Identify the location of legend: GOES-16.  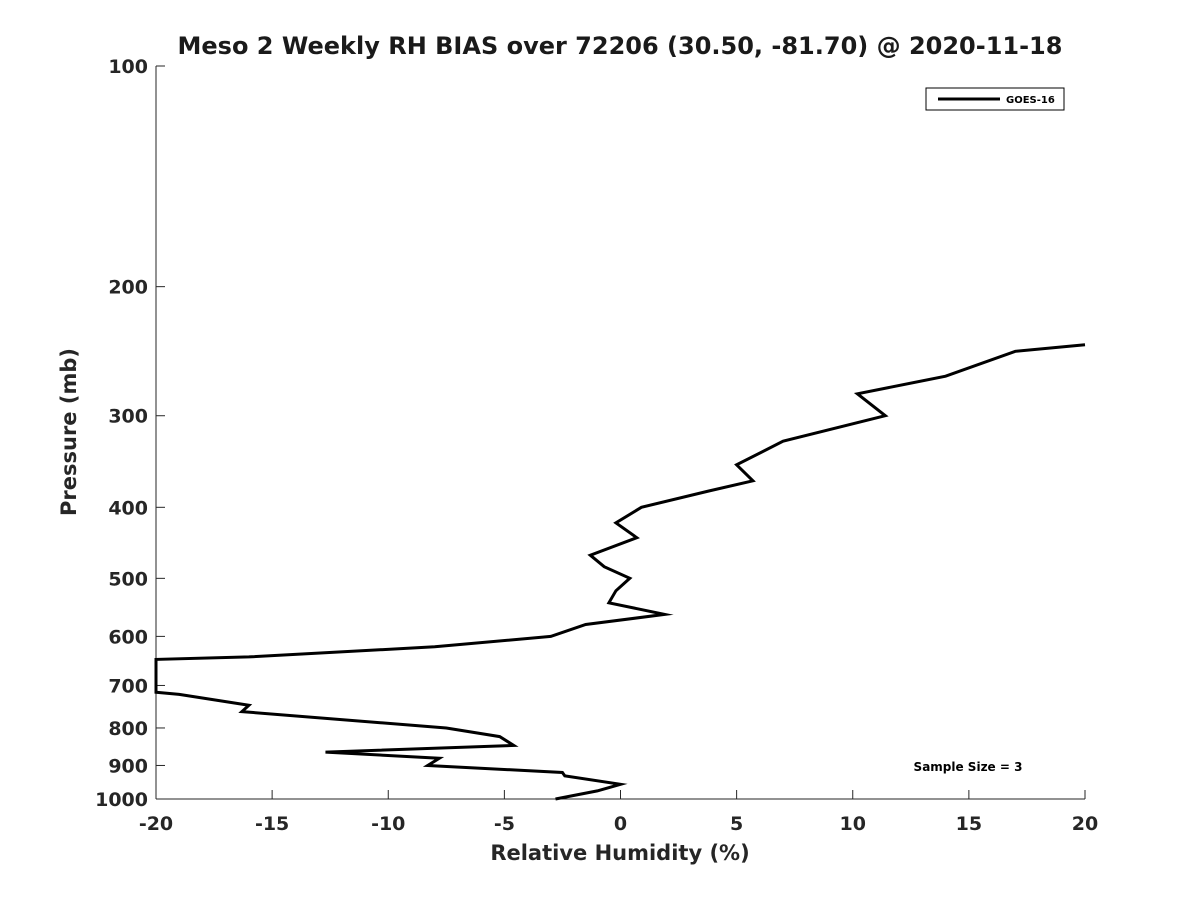
(995, 99).